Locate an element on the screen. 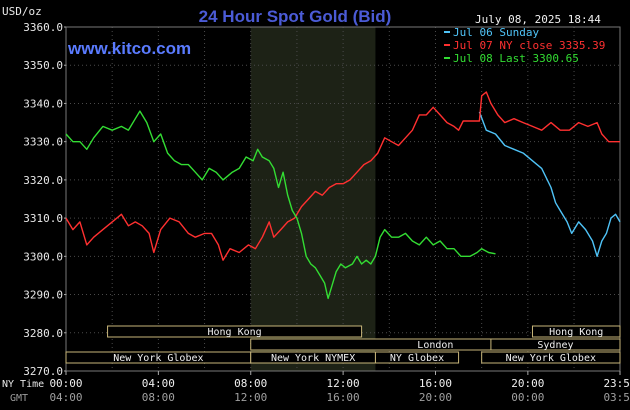 The width and height of the screenshot is (630, 410). y-tick-label: 3310.0 is located at coordinates (43, 218).